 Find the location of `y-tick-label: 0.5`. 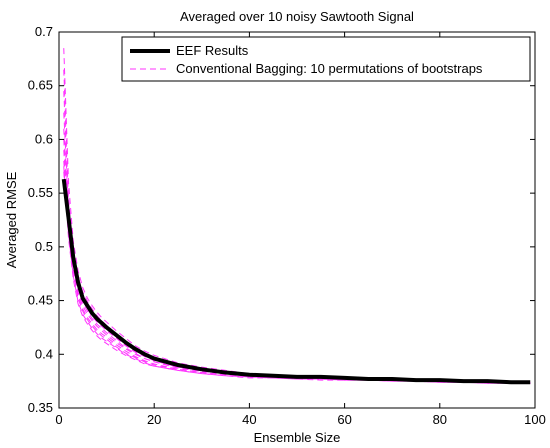

y-tick-label: 0.5 is located at coordinates (44, 246).